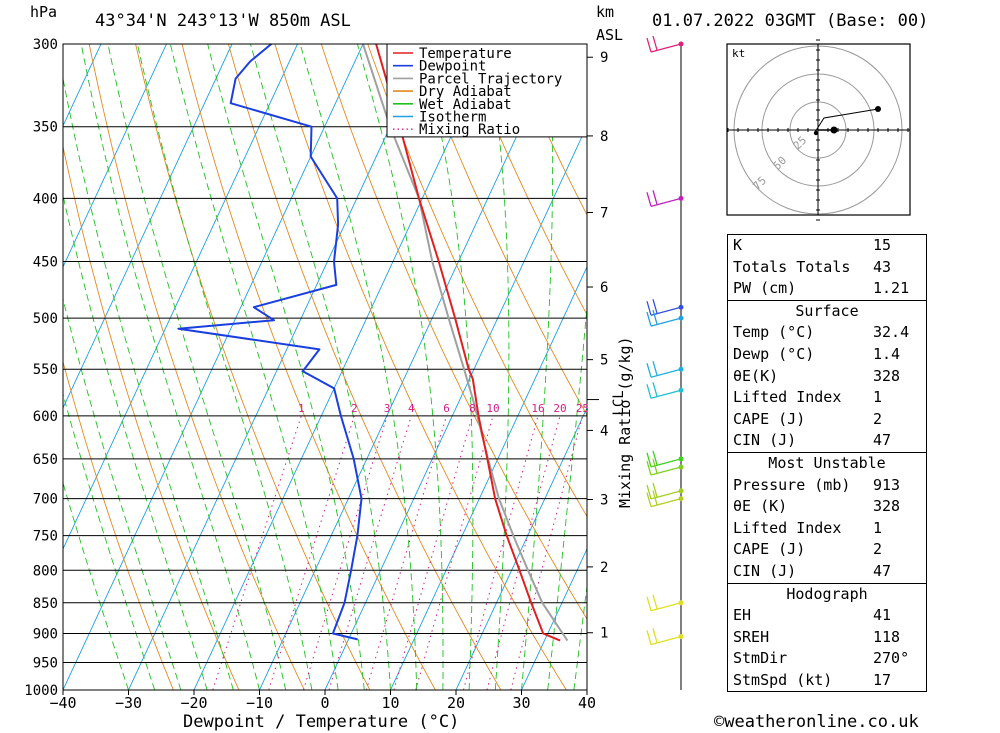 The height and width of the screenshot is (733, 1000). What do you see at coordinates (891, 332) in the screenshot?
I see `surface-temp-value: 32.4` at bounding box center [891, 332].